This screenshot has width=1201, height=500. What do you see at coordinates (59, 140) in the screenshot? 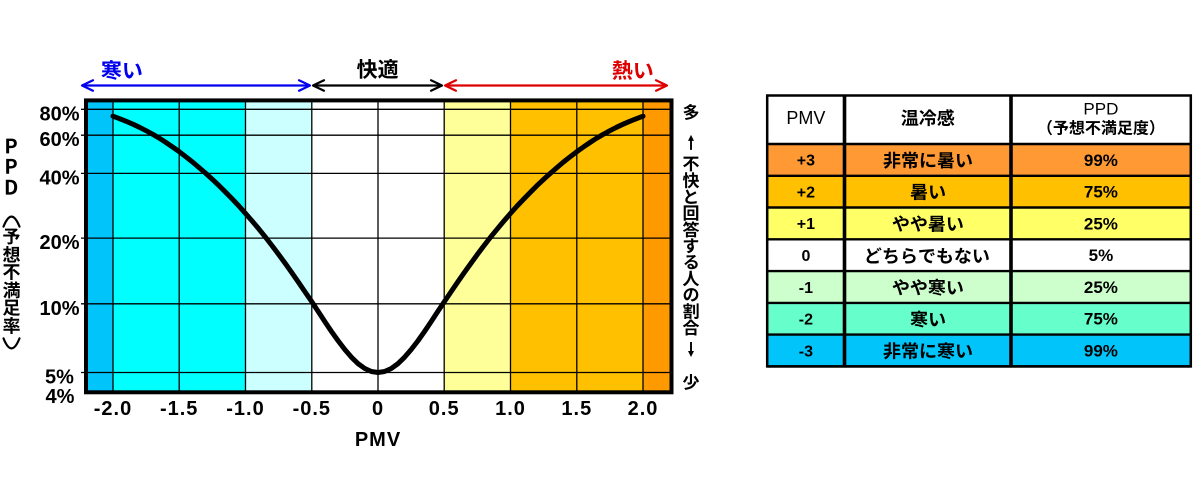
I see `svg-text: 60%` at bounding box center [59, 140].